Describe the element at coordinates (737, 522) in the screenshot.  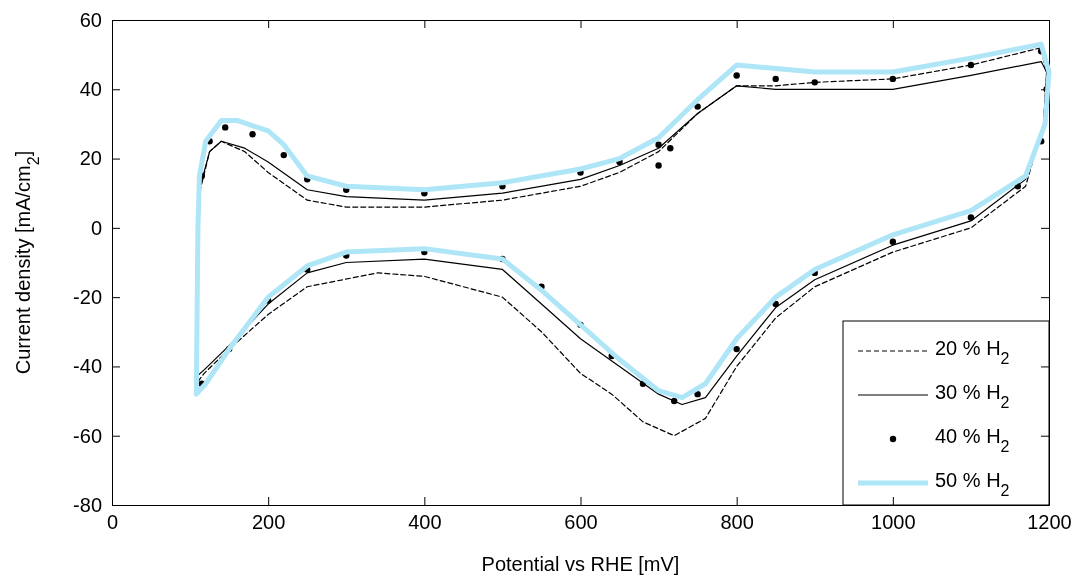
I see `x-tick-label: 800` at that location.